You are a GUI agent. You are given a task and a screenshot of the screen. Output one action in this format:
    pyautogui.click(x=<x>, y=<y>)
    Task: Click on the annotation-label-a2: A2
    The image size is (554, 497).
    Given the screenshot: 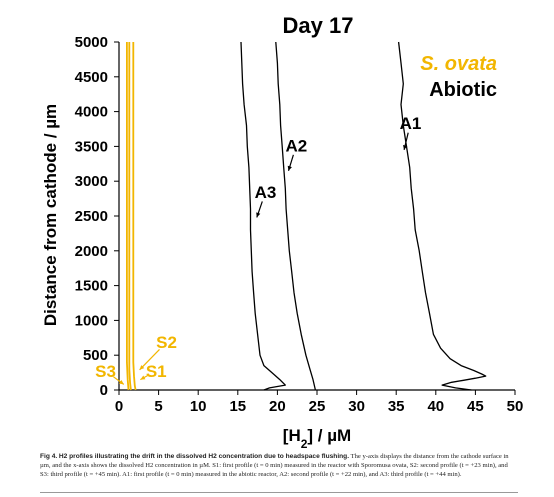 What is the action you would take?
    pyautogui.click(x=297, y=145)
    